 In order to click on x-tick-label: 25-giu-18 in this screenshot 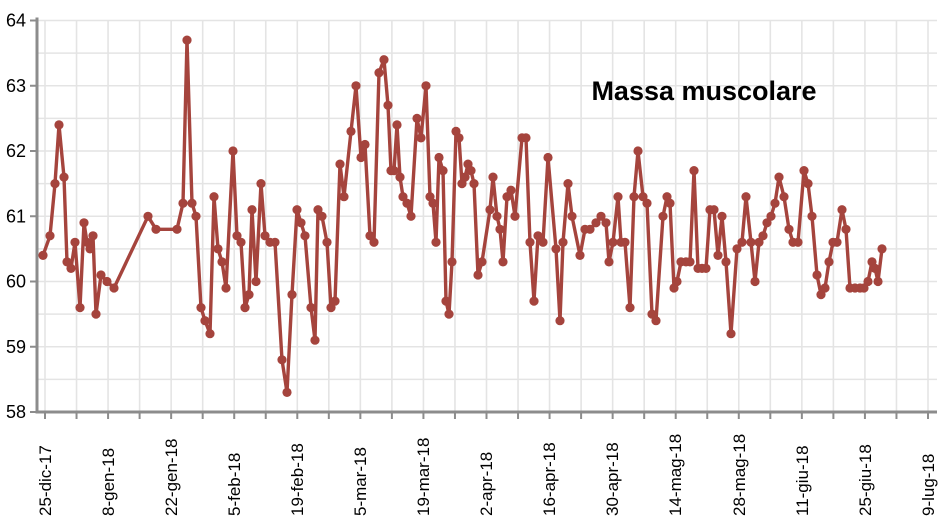, I will do `click(865, 480)`.